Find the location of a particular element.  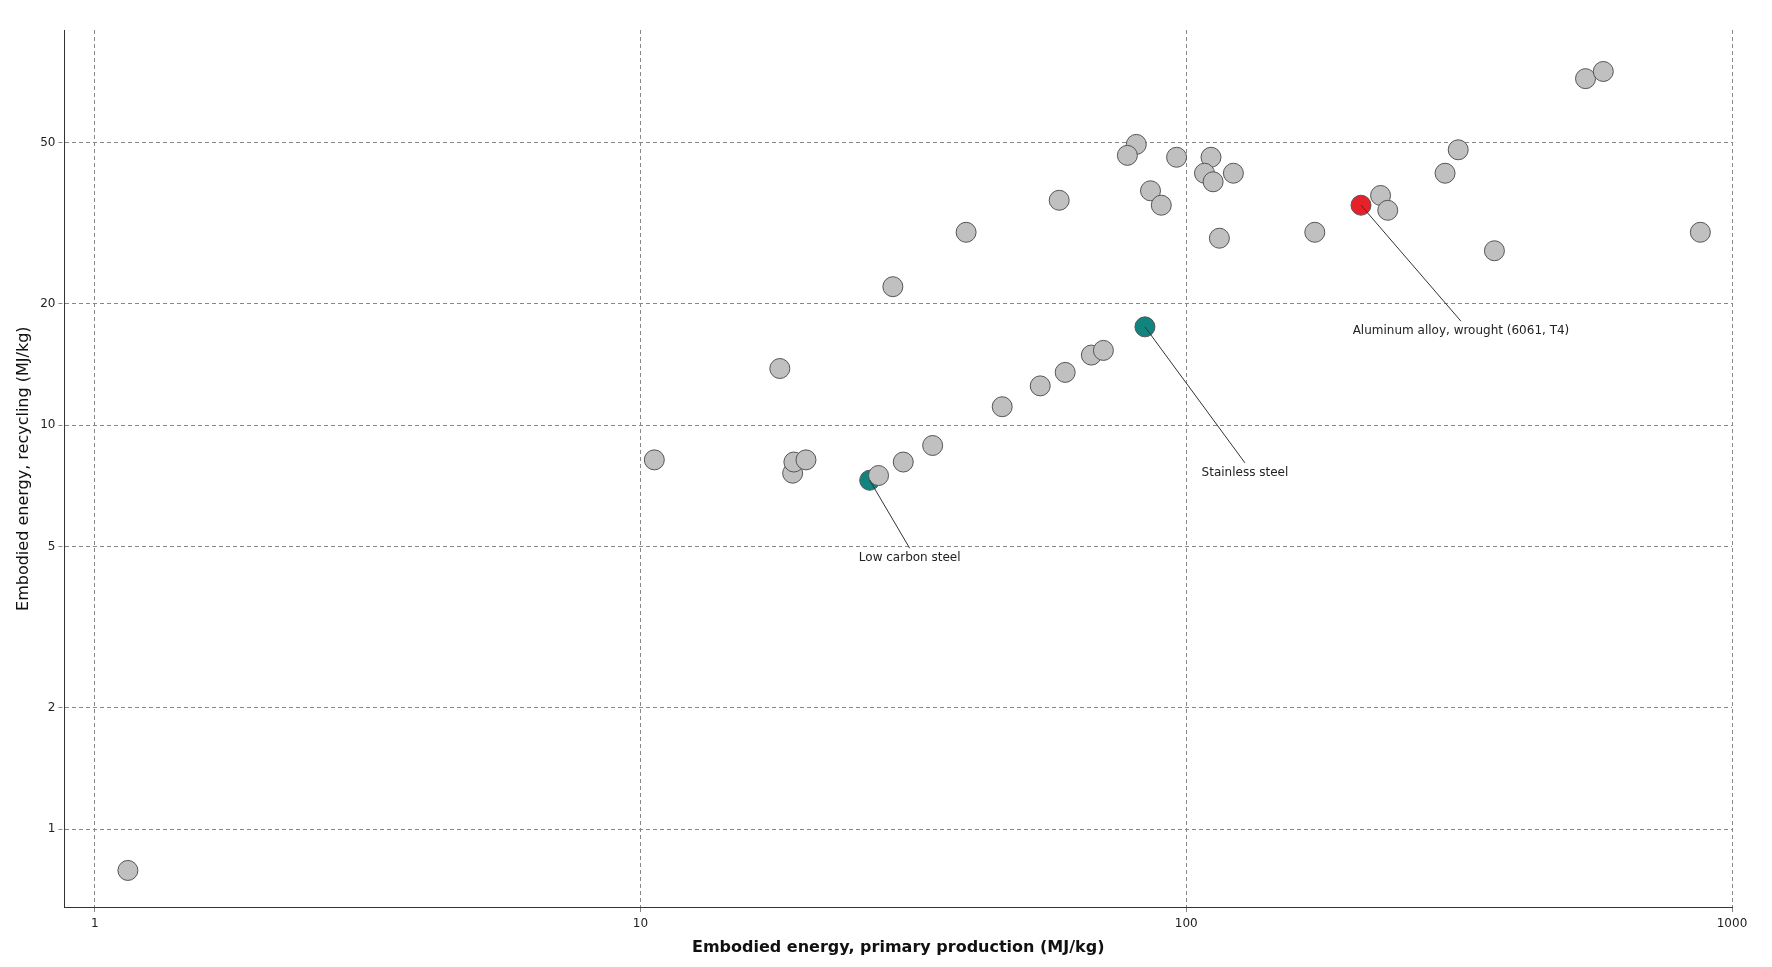

y-tick-label: 20 is located at coordinates (48, 302).